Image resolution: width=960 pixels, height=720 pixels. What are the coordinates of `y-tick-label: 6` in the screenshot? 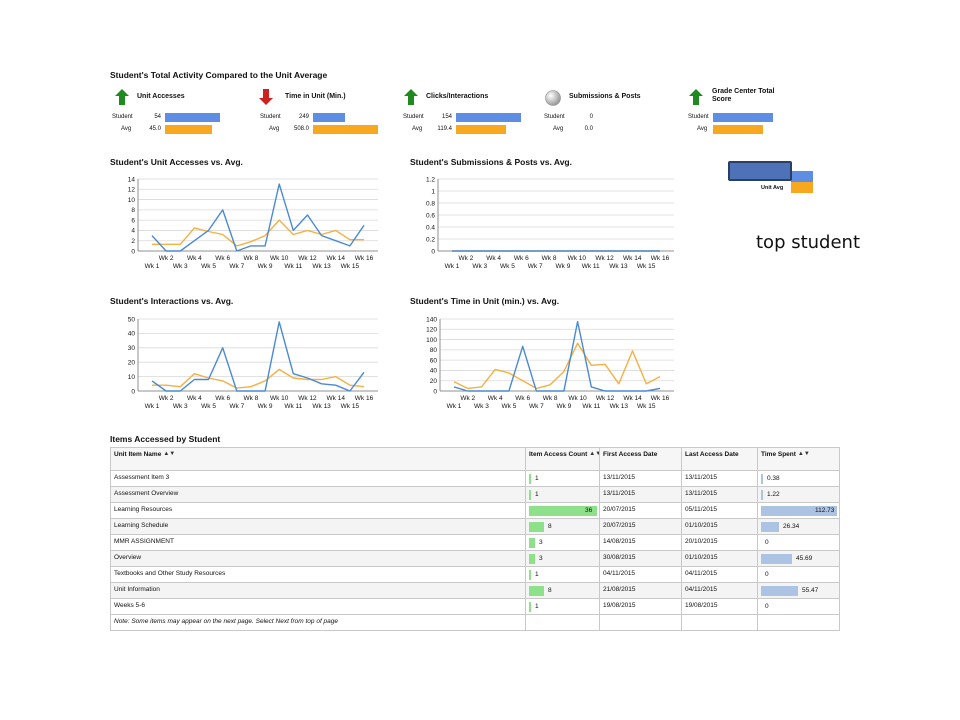 It's located at (133, 220).